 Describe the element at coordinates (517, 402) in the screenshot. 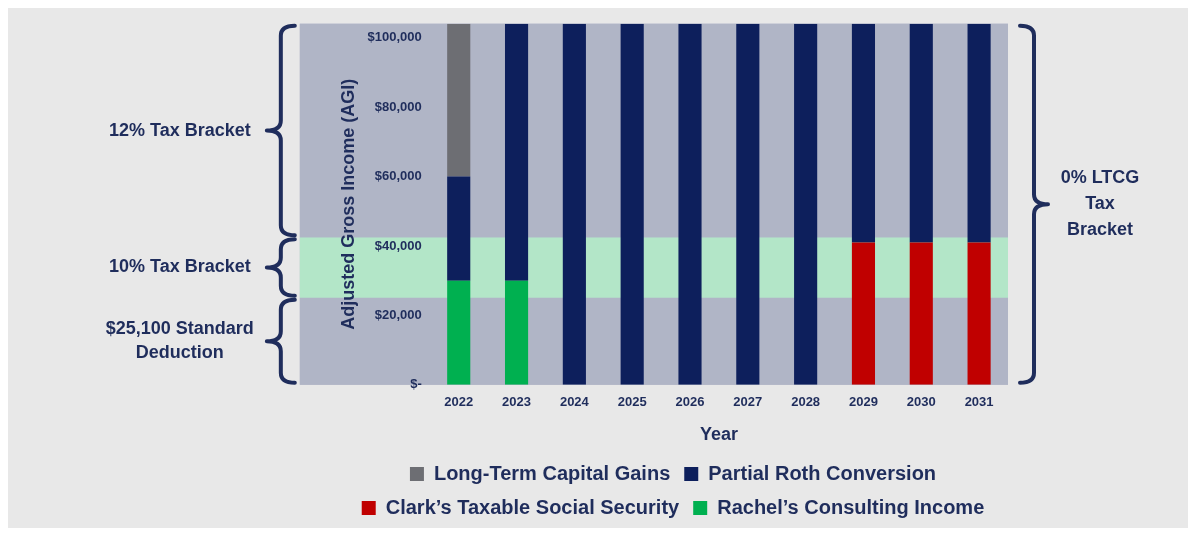

I see `x-tick-label: 2023` at that location.